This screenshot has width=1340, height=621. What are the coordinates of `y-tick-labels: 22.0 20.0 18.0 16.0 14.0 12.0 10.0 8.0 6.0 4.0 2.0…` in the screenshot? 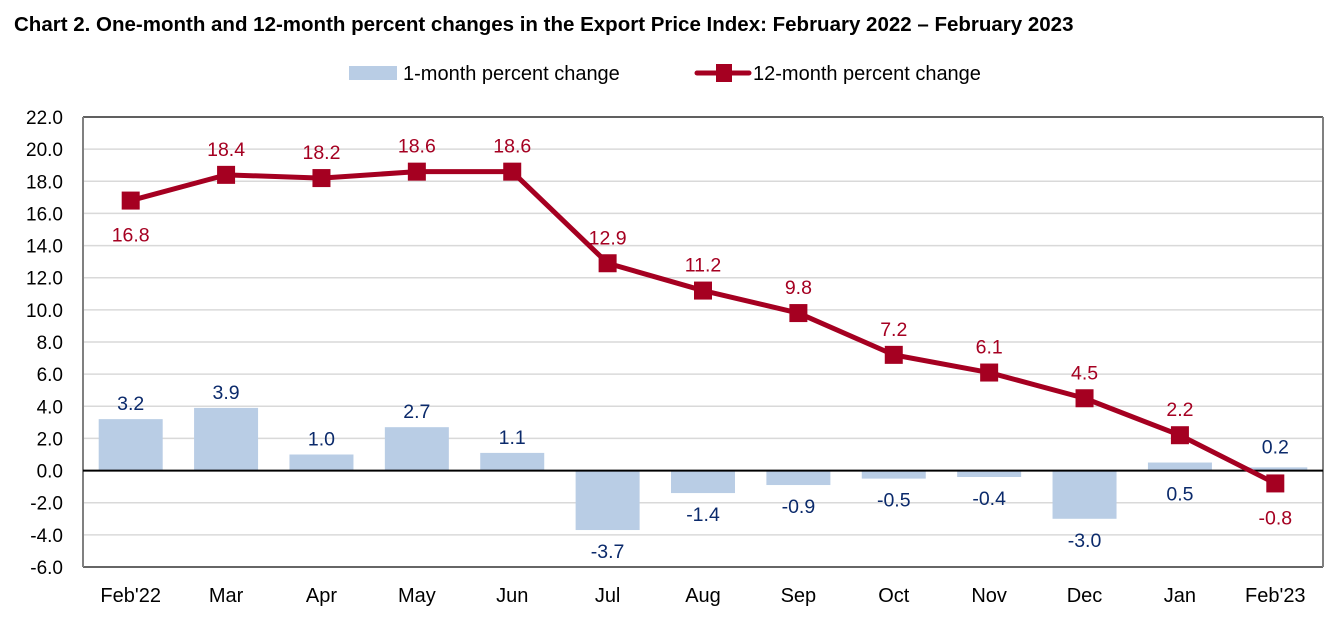 It's located at (44, 343).